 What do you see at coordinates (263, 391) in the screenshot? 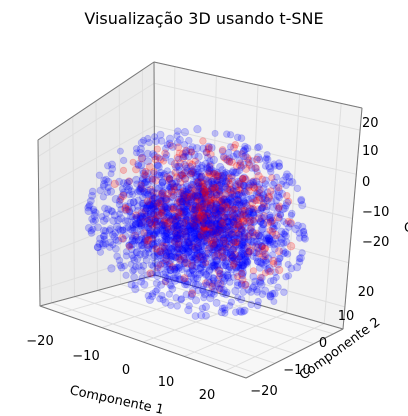
I see `y-tick-label: −20` at bounding box center [263, 391].